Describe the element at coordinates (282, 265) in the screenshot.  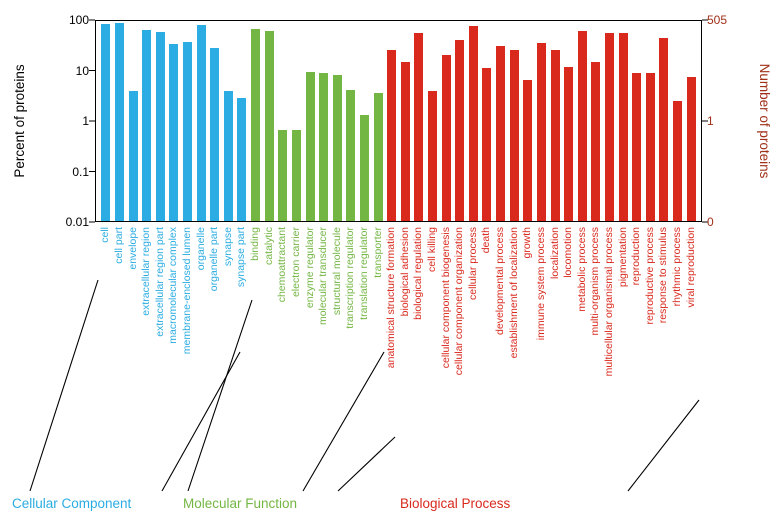
I see `x-category-label: chemoattractant` at that location.